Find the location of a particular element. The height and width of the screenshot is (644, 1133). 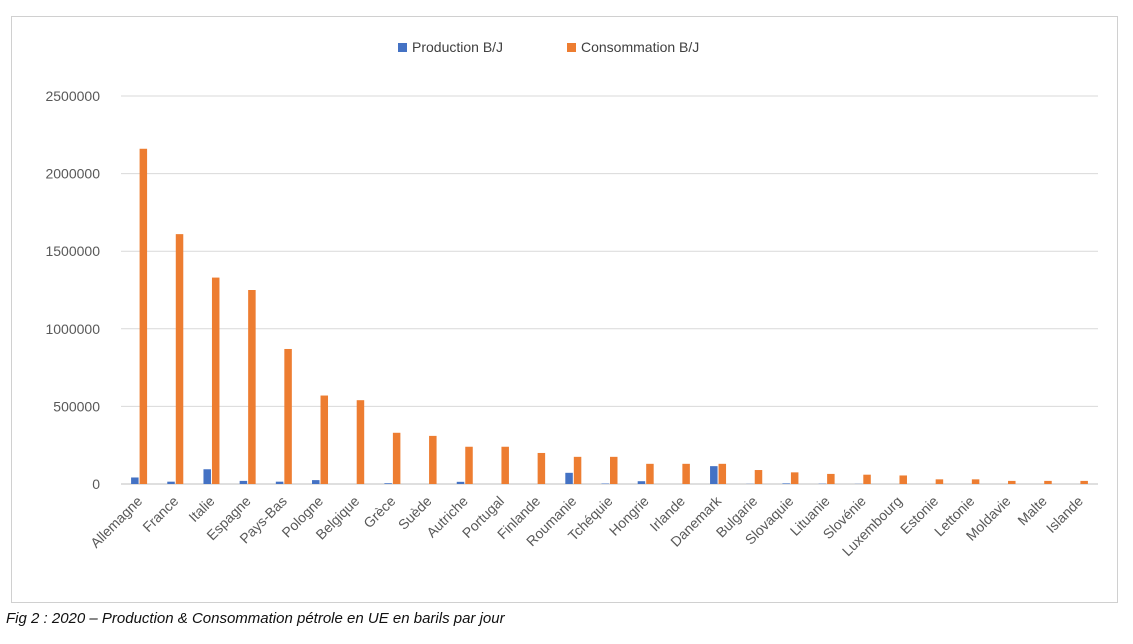

x-tick-label: France is located at coordinates (160, 514).